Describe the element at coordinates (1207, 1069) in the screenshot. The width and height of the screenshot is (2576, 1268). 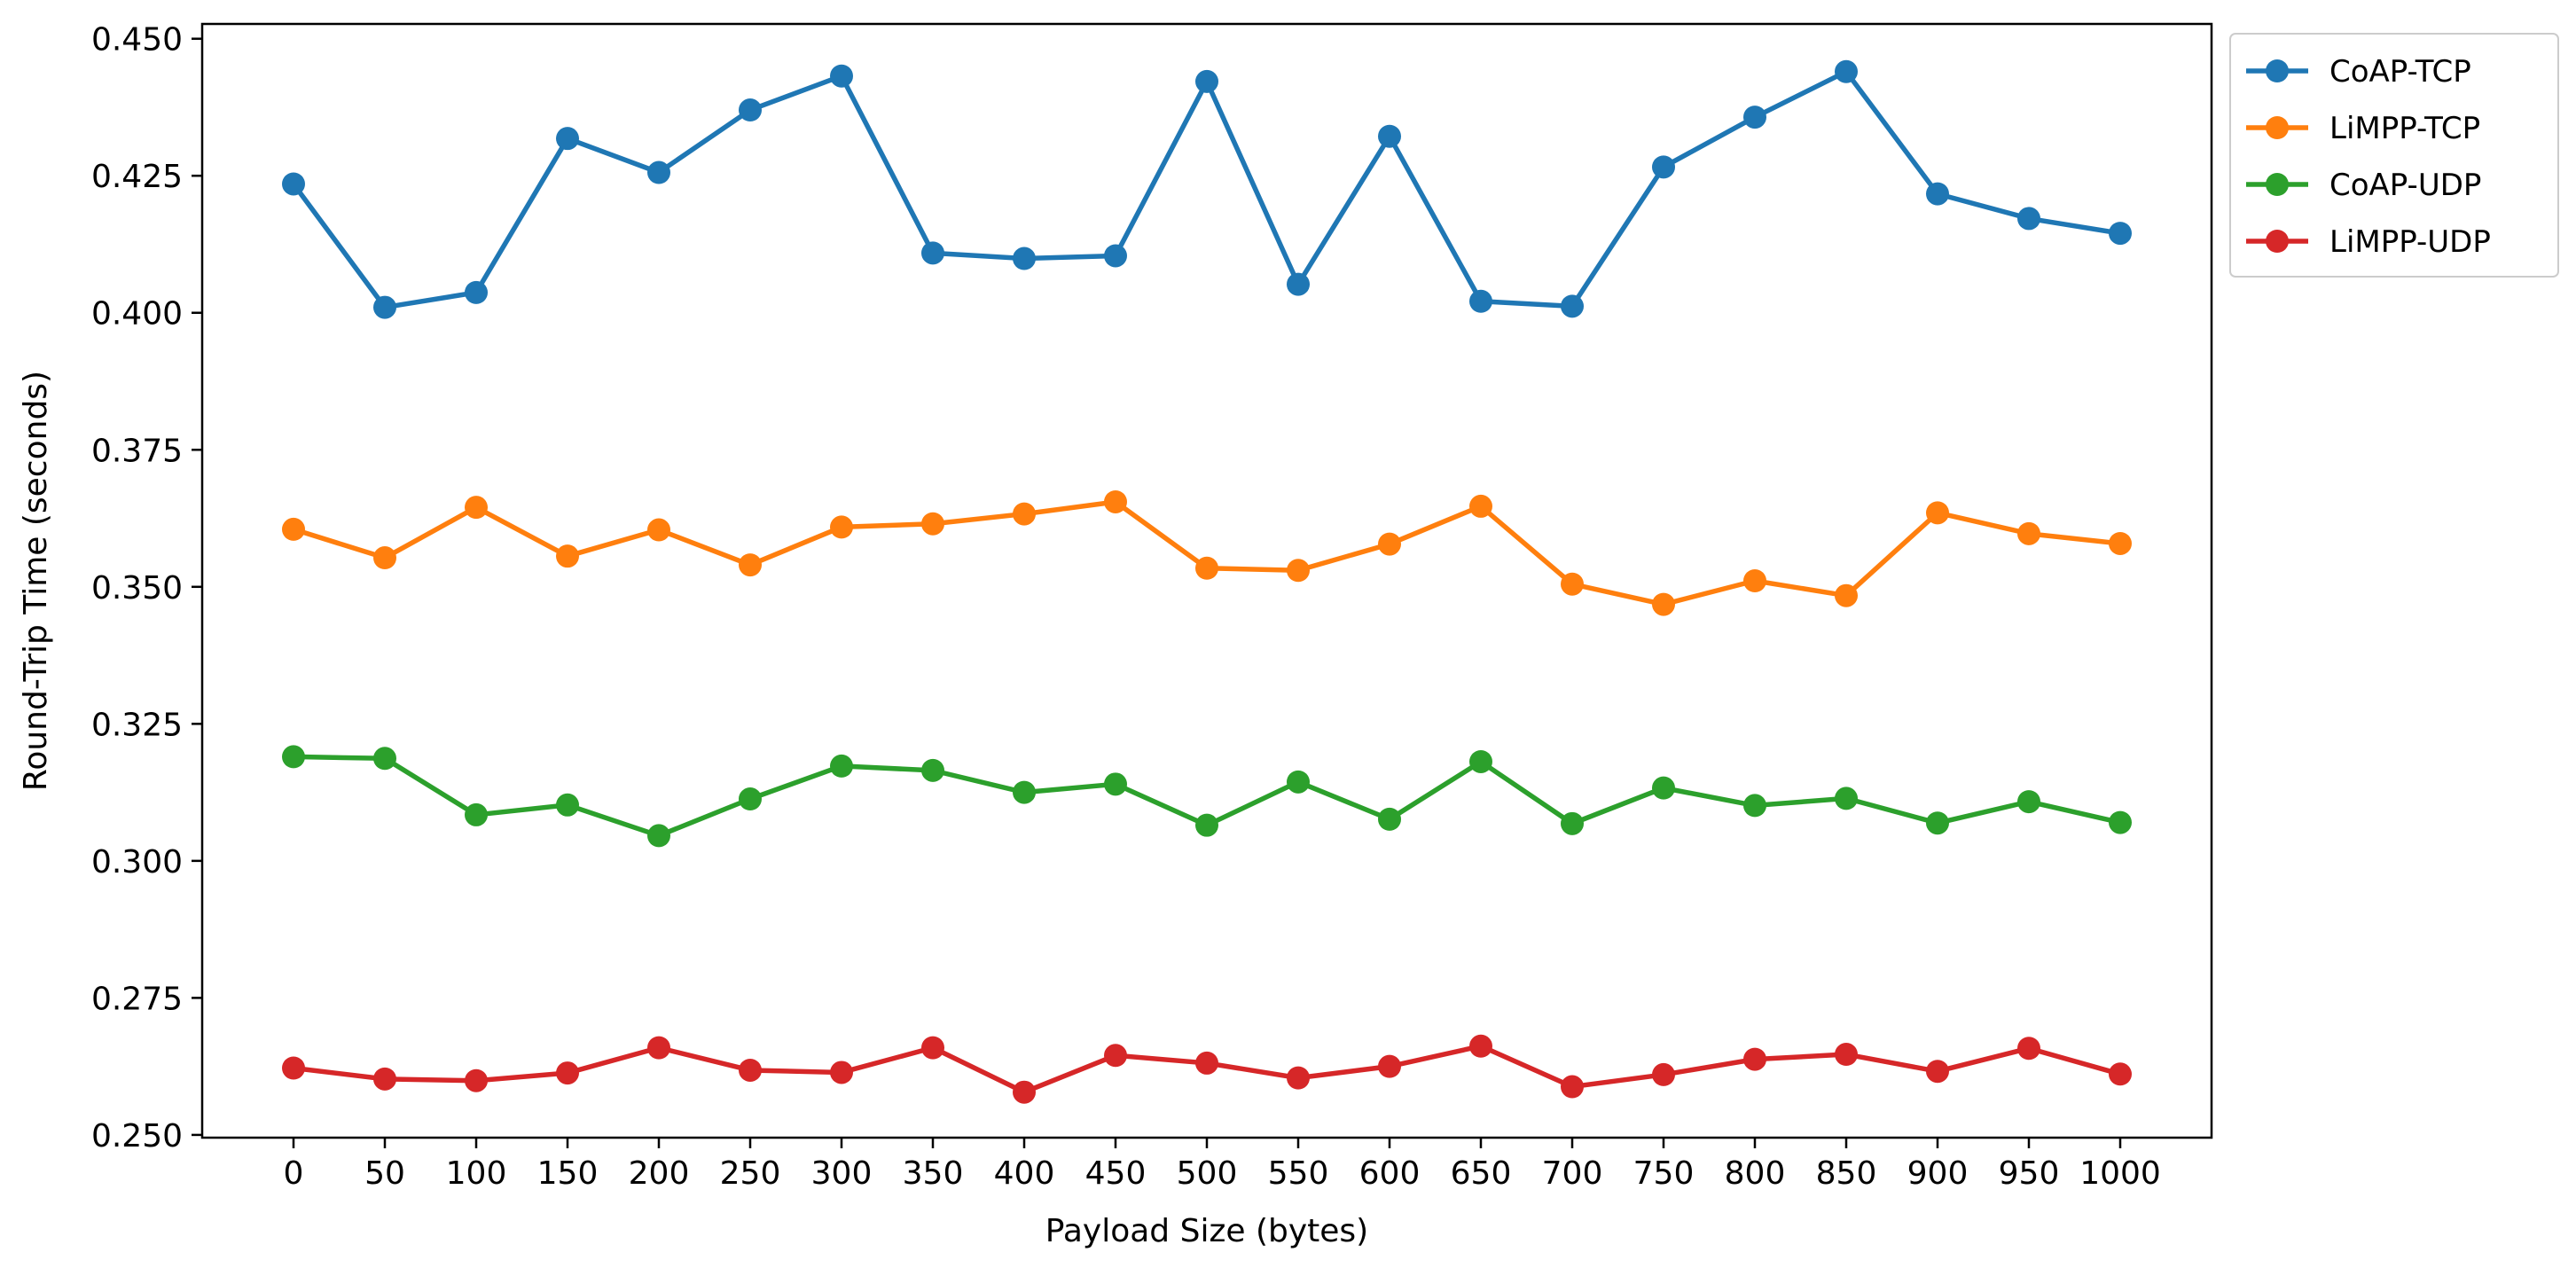
I see `series-limpp-udp` at that location.